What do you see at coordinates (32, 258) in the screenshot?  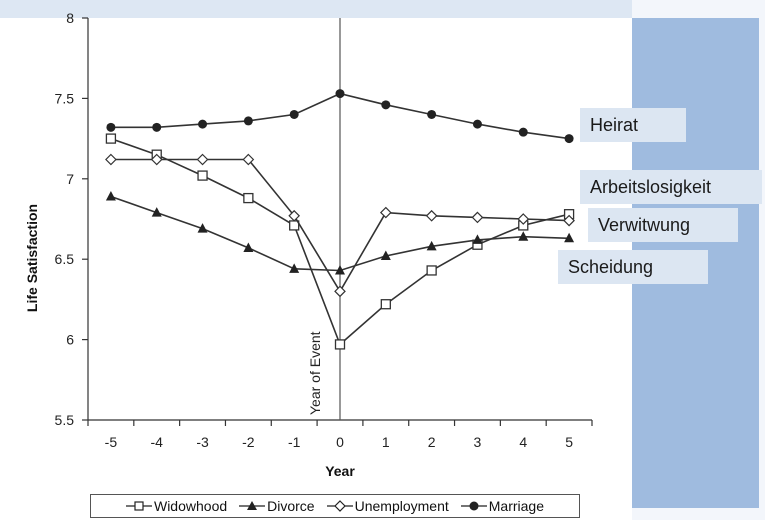 I see `y-axis-label: Life Satisfaction` at bounding box center [32, 258].